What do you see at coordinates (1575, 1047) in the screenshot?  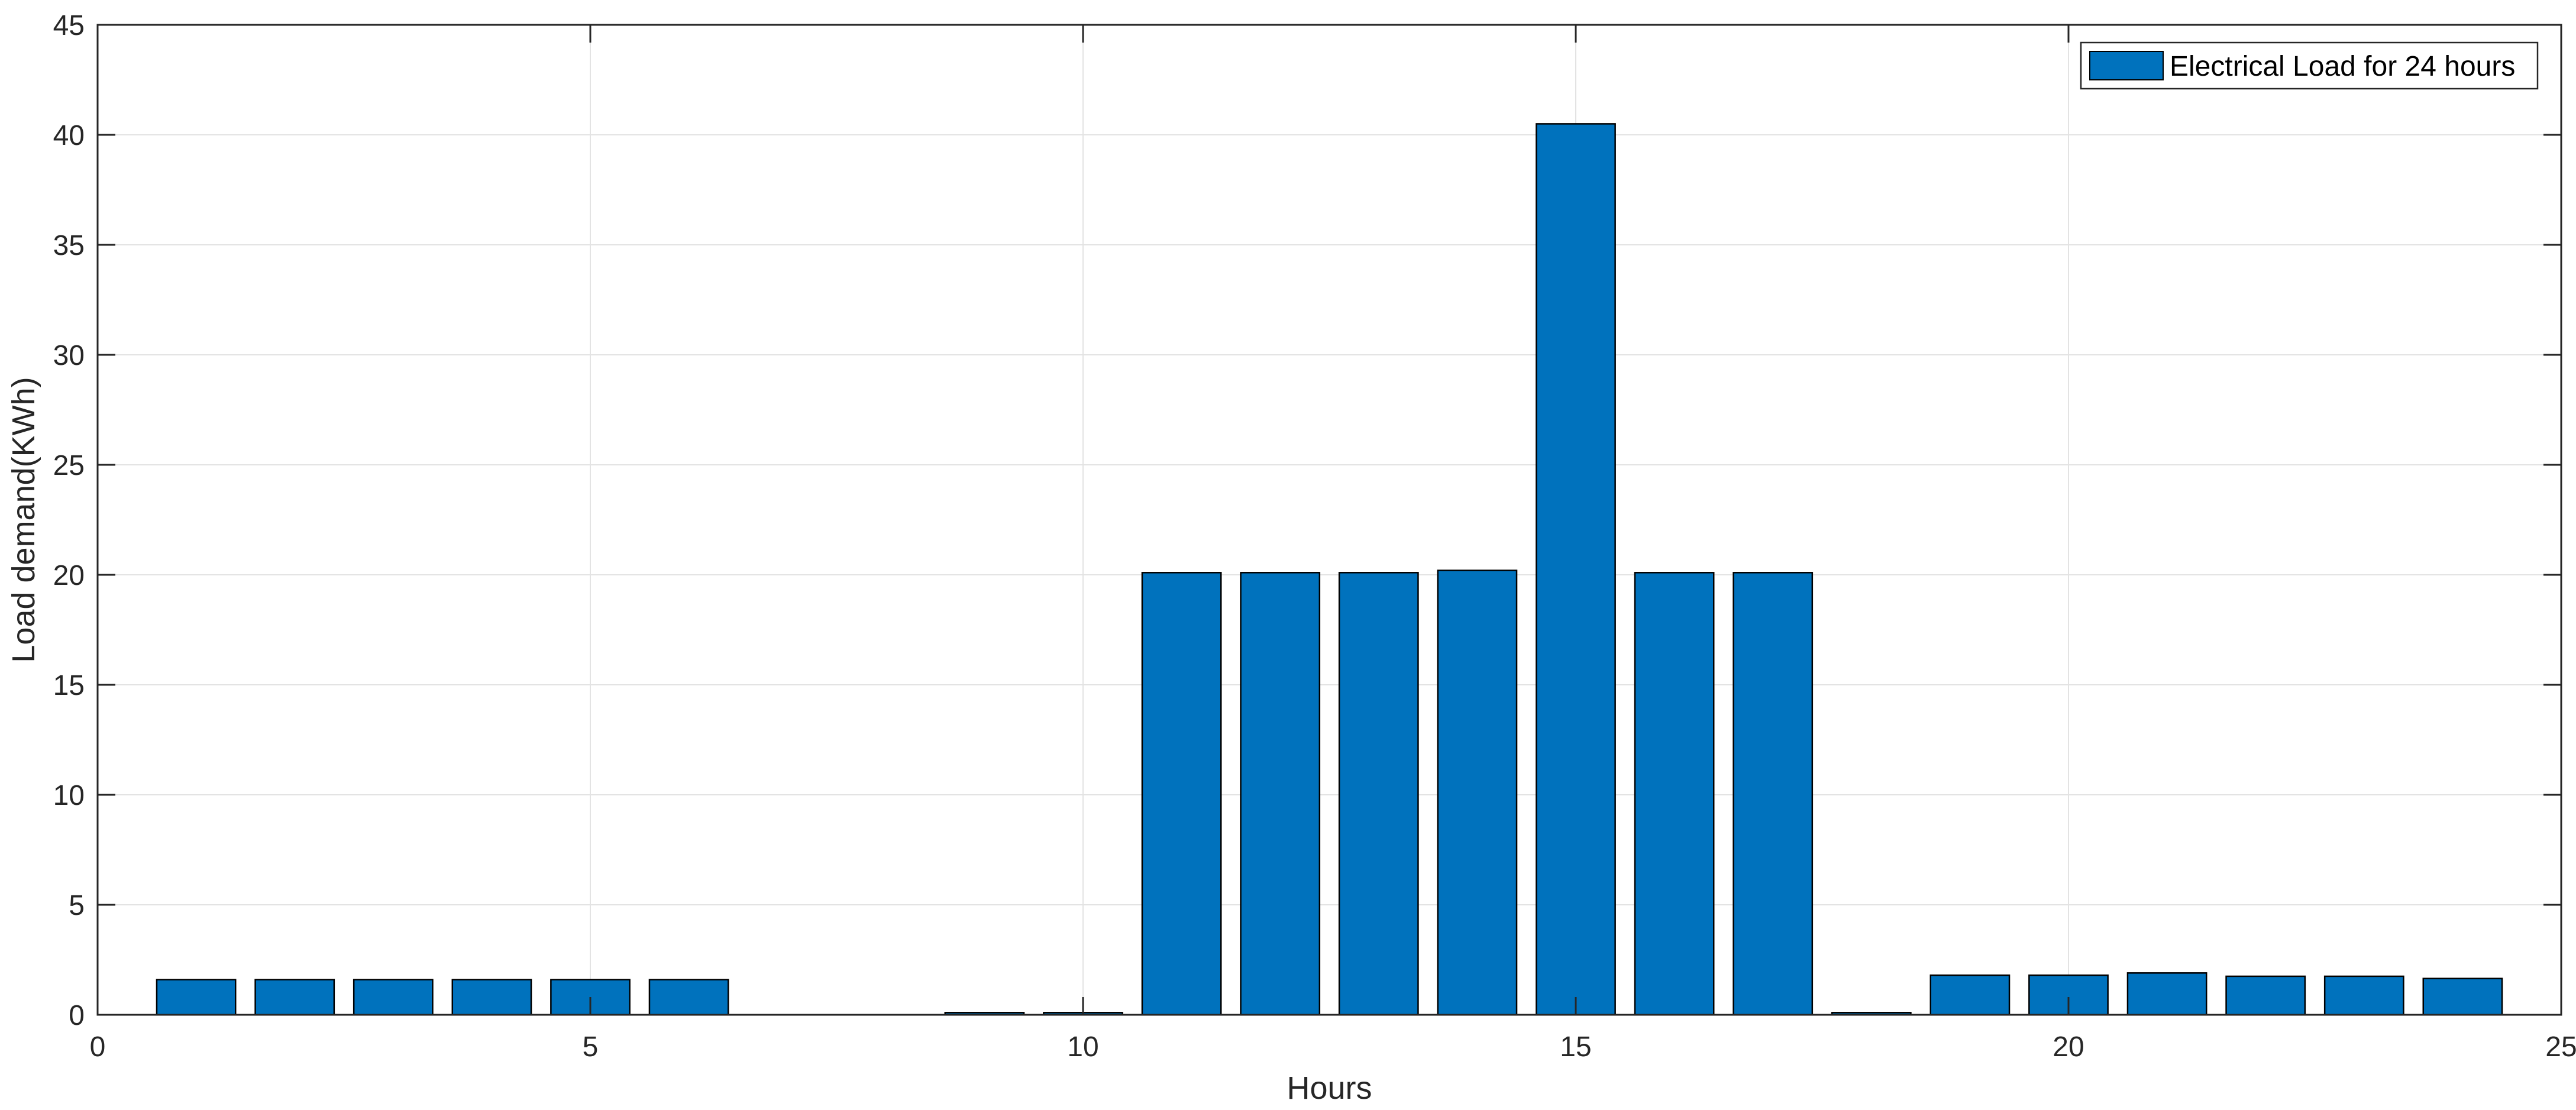 I see `x-tick-label: 15` at bounding box center [1575, 1047].